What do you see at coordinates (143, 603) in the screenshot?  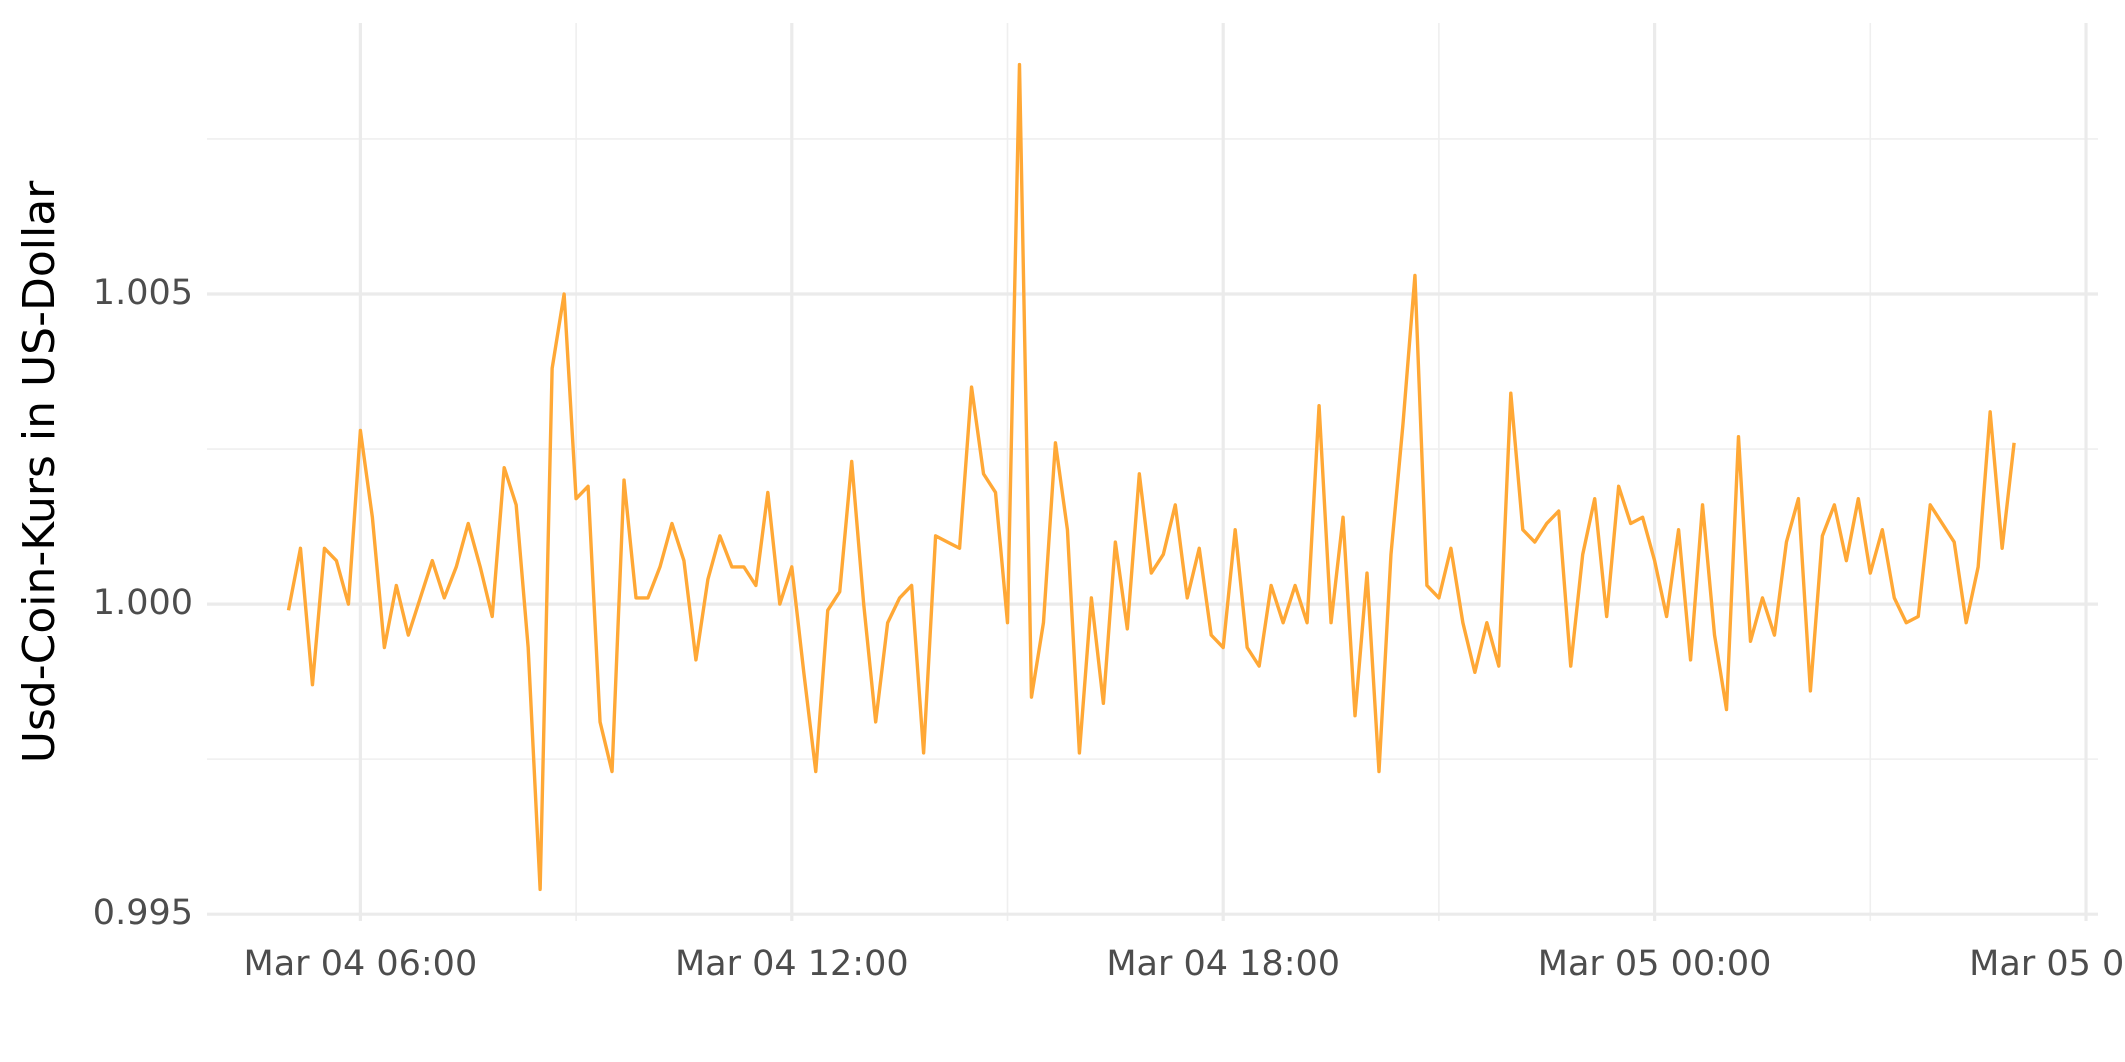 I see `y-tick-label: 1.000` at bounding box center [143, 603].